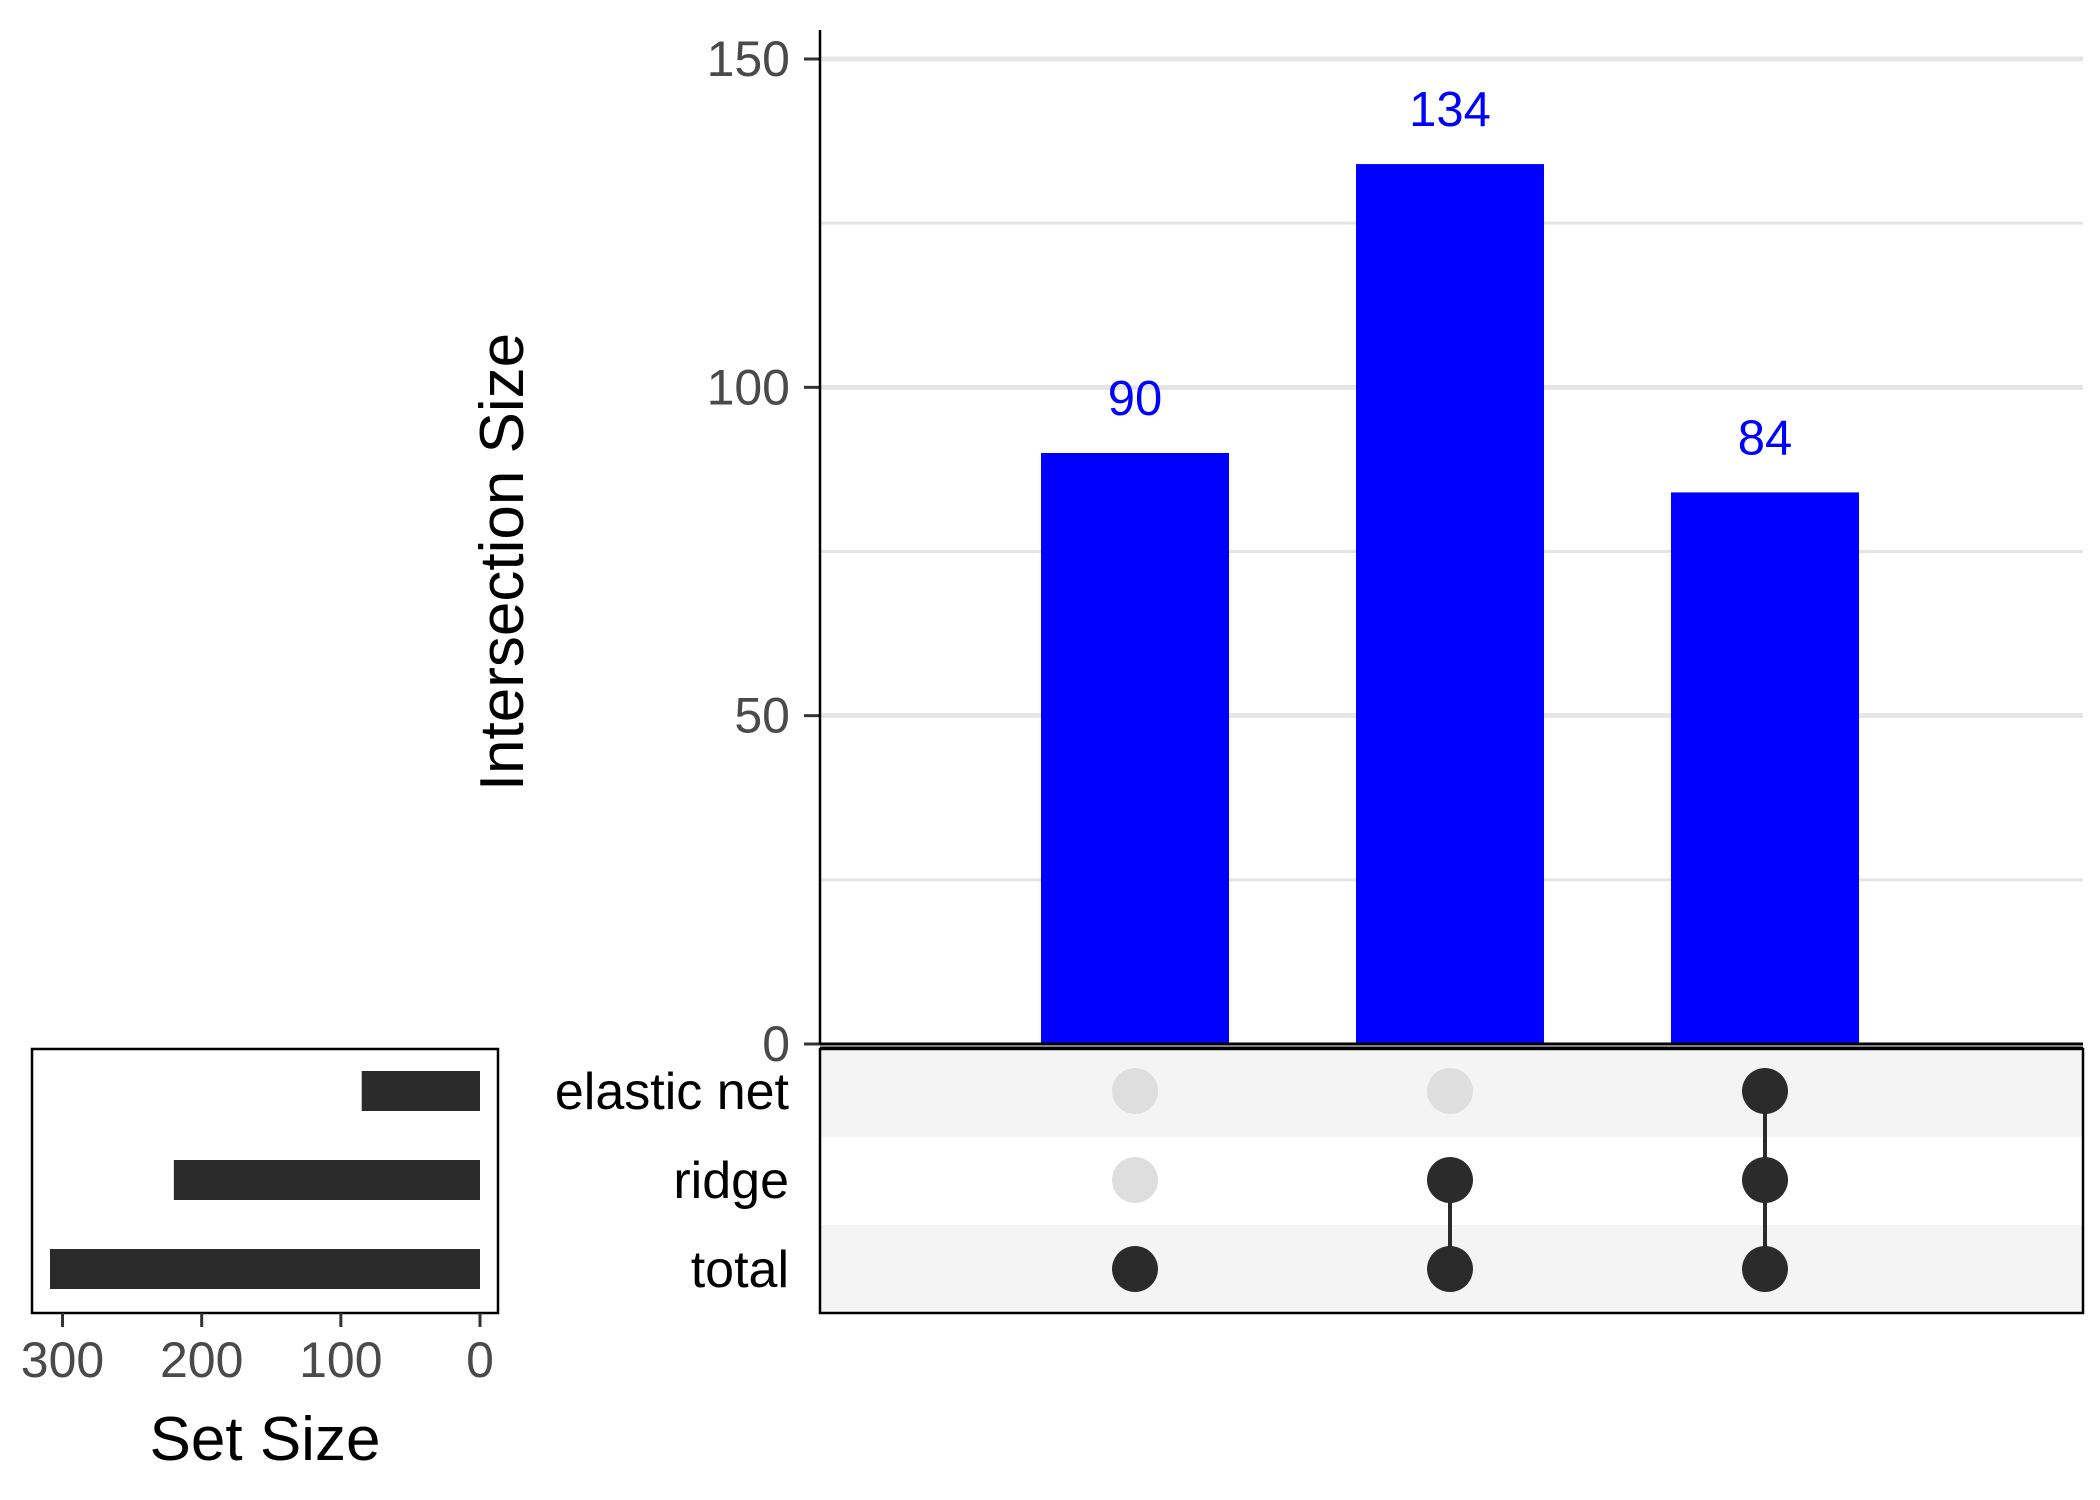 This screenshot has width=2100, height=1500. I want to click on set-size-axis-title: Set Size, so click(265, 1439).